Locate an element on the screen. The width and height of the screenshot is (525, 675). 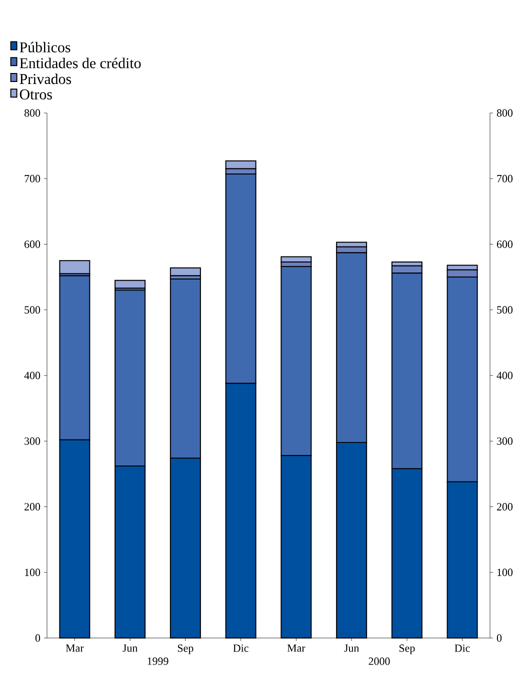
text: 2000 is located at coordinates (379, 661).